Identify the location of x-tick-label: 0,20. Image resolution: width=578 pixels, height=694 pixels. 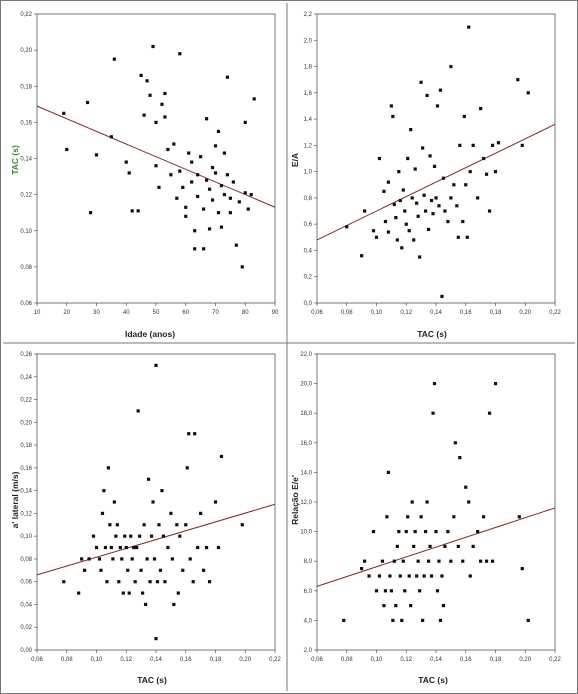
(525, 660).